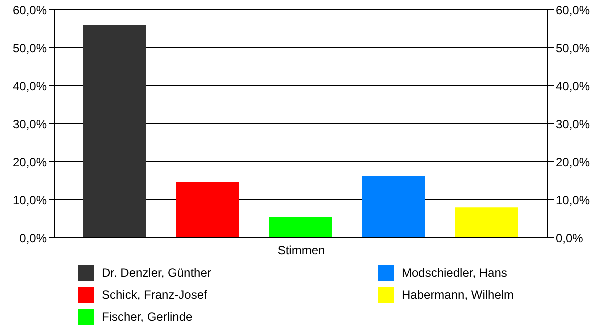  Describe the element at coordinates (30, 10) in the screenshot. I see `y-tick-label: 60,0%` at that location.